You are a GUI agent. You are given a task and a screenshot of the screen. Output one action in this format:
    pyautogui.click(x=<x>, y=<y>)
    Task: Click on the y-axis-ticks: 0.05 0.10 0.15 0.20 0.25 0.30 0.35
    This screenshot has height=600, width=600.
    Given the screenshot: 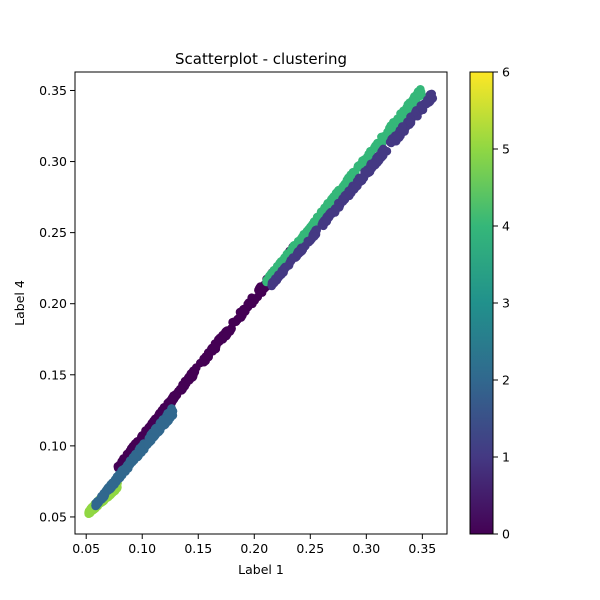 What is the action you would take?
    pyautogui.click(x=57, y=303)
    